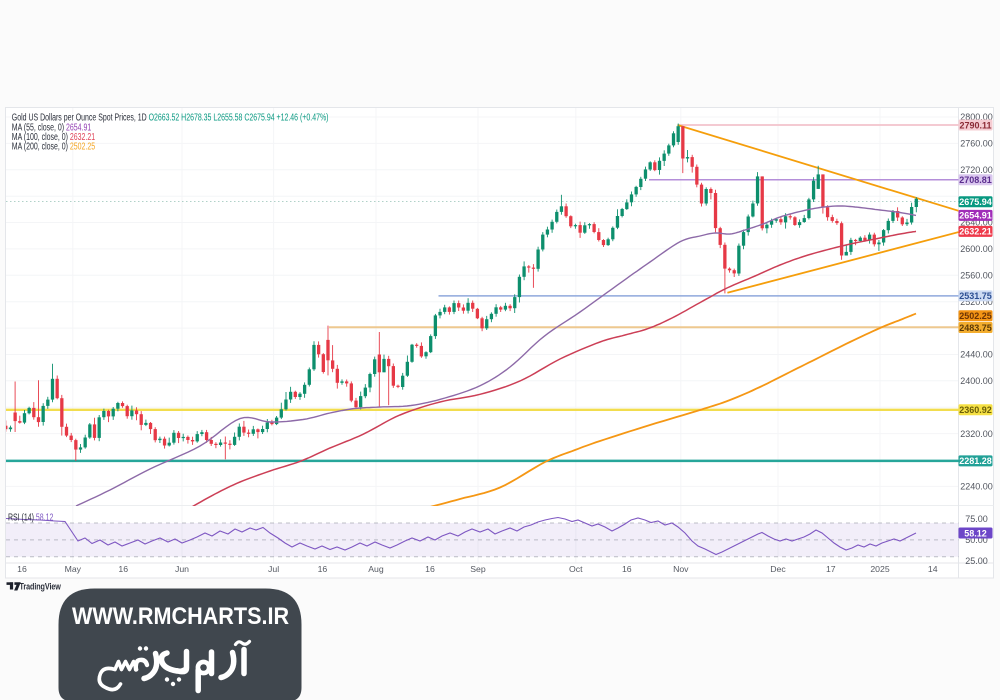 This screenshot has width=1000, height=700. I want to click on svg-text: 2400.00, so click(976, 381).